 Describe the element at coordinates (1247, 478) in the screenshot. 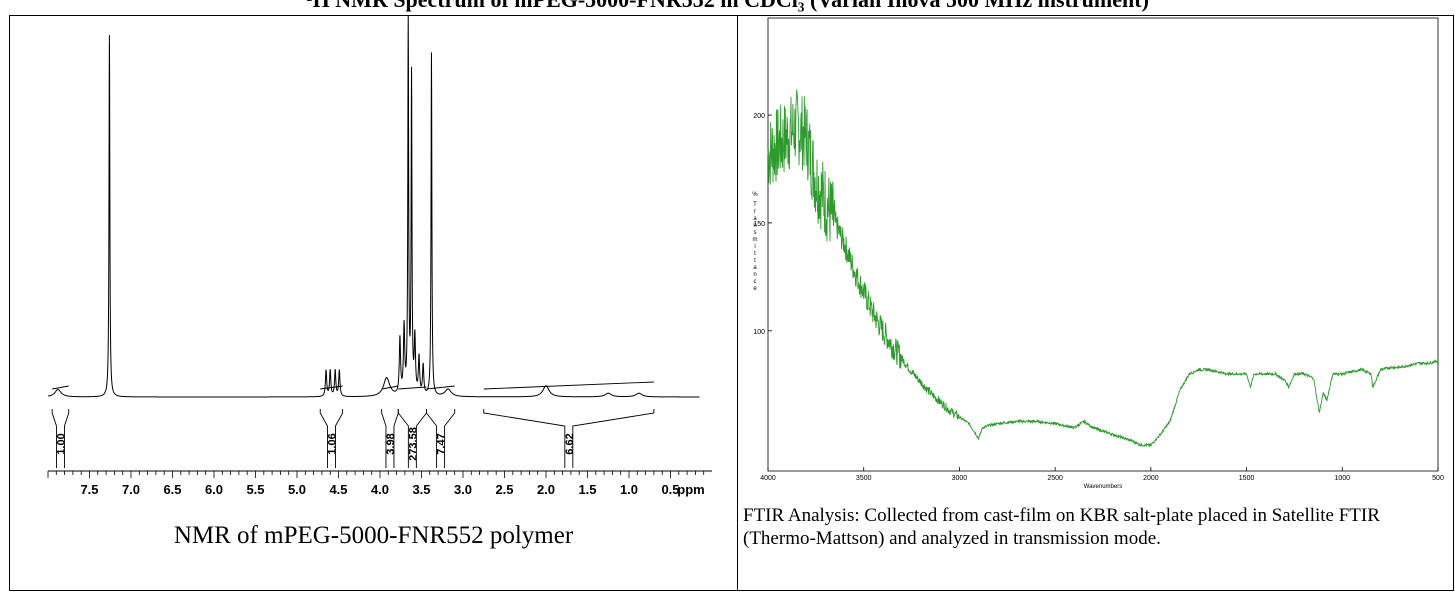

I see `ftir-x-tick-label: 1500` at that location.